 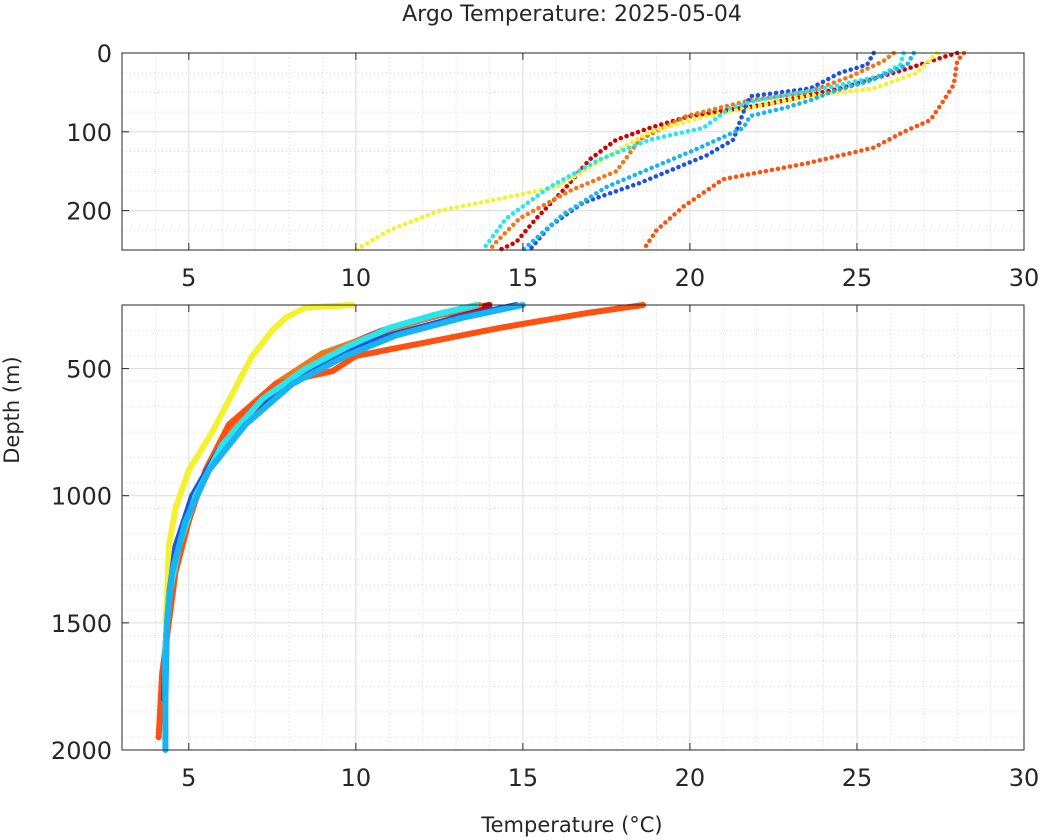 What do you see at coordinates (104, 54) in the screenshot?
I see `y-tick-label: 0` at bounding box center [104, 54].